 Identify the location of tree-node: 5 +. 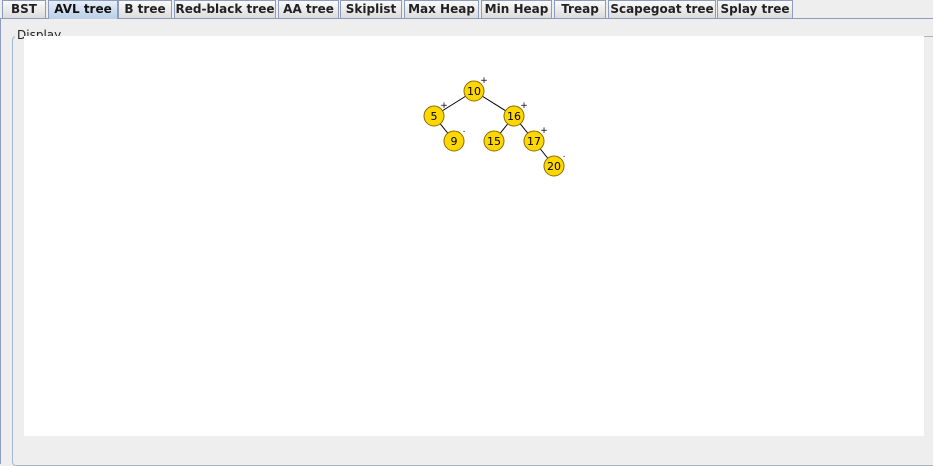
(435, 114).